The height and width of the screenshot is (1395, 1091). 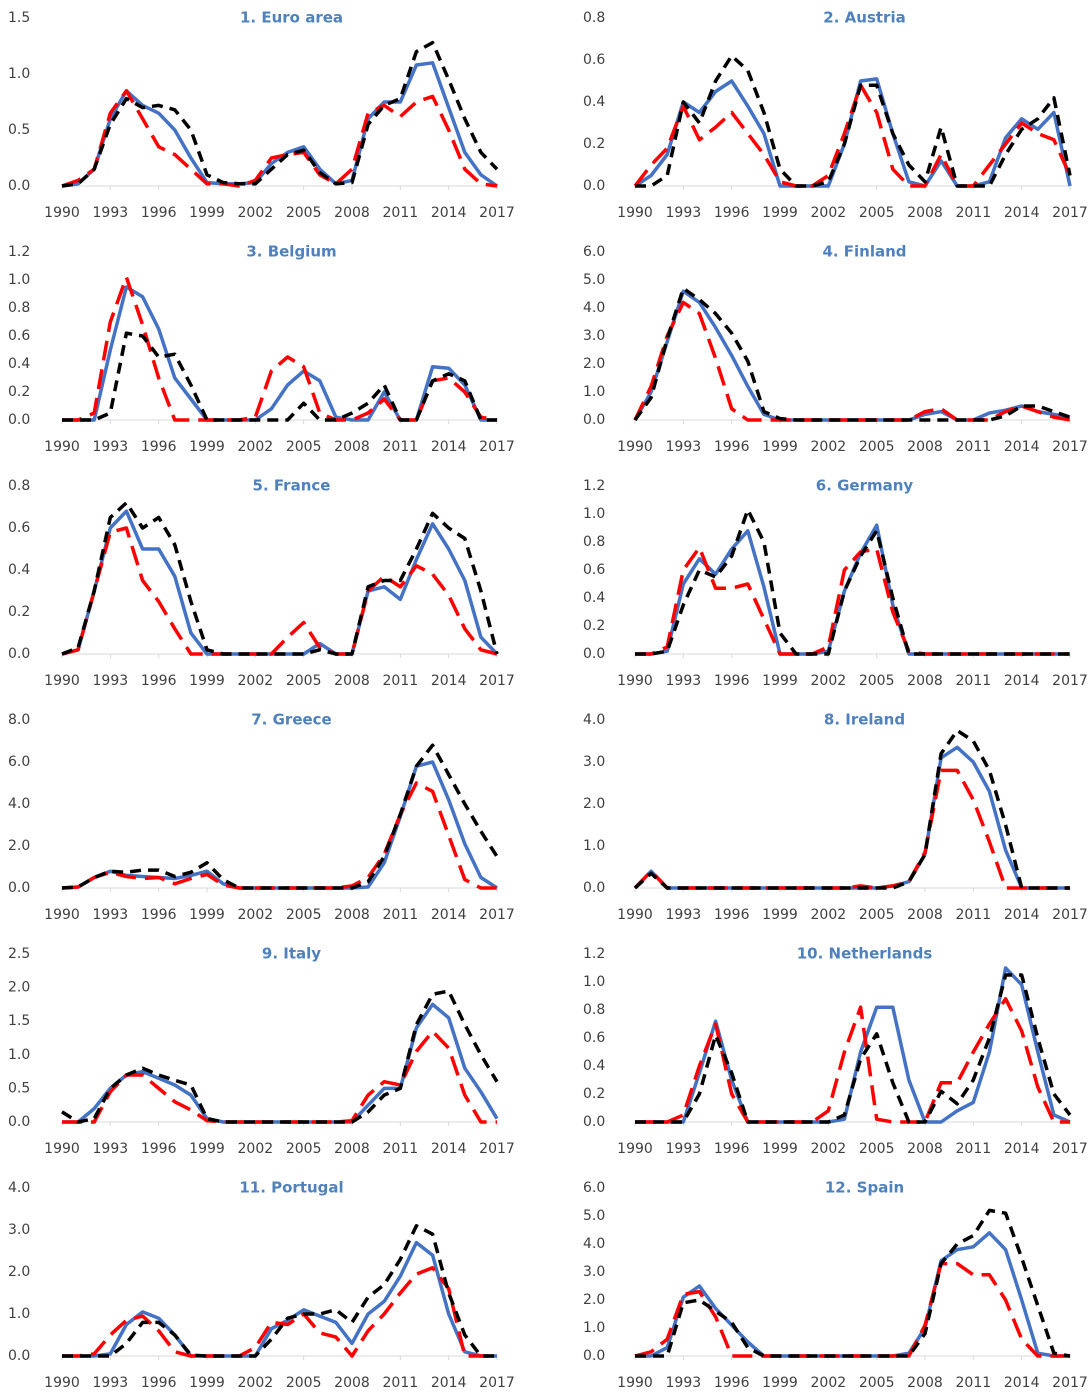 What do you see at coordinates (594, 252) in the screenshot?
I see `y-tick-label: 6.0` at bounding box center [594, 252].